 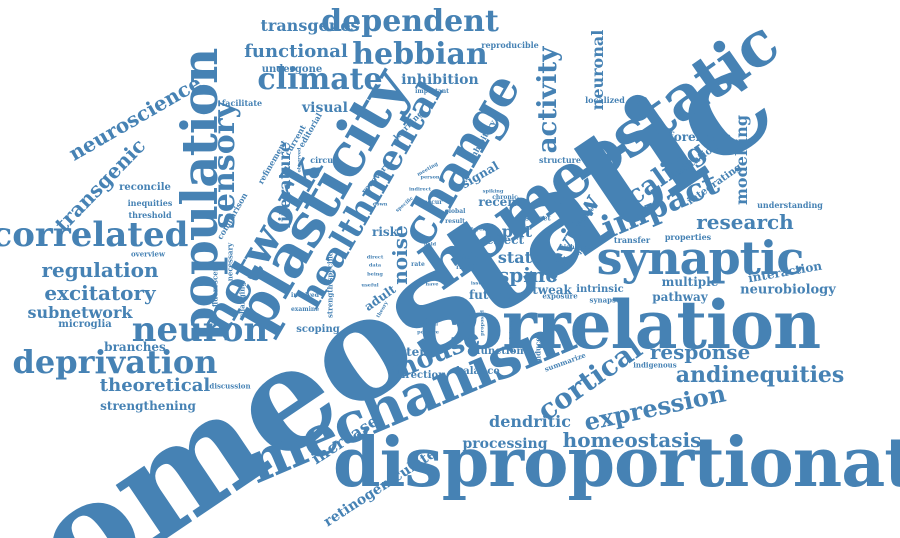 I want to click on word-microglia: microglia, so click(x=85, y=324).